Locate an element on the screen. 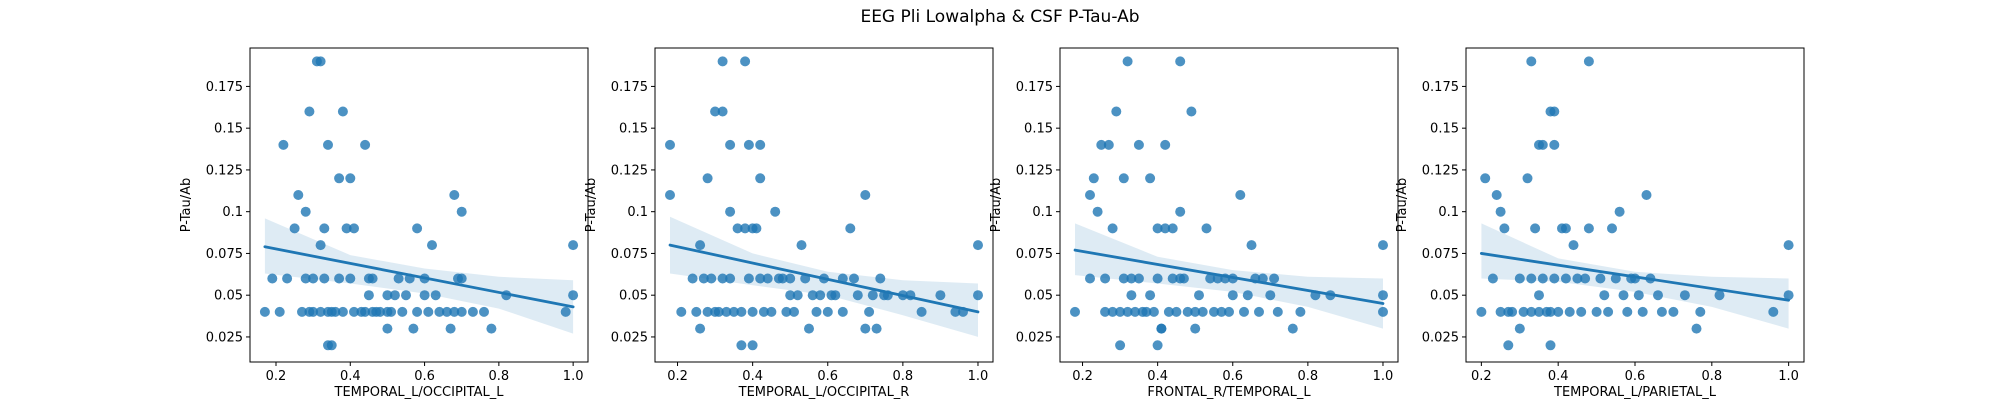  x-tick-label: 0.4 is located at coordinates (350, 376).